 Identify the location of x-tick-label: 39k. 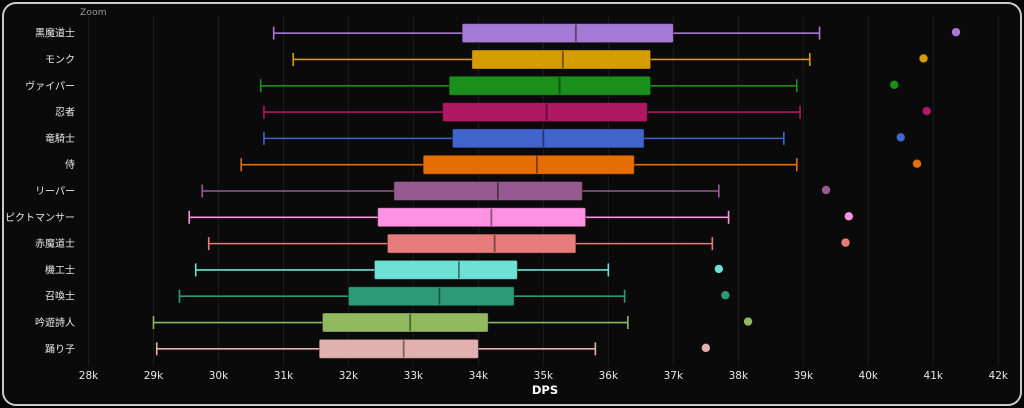
(804, 376).